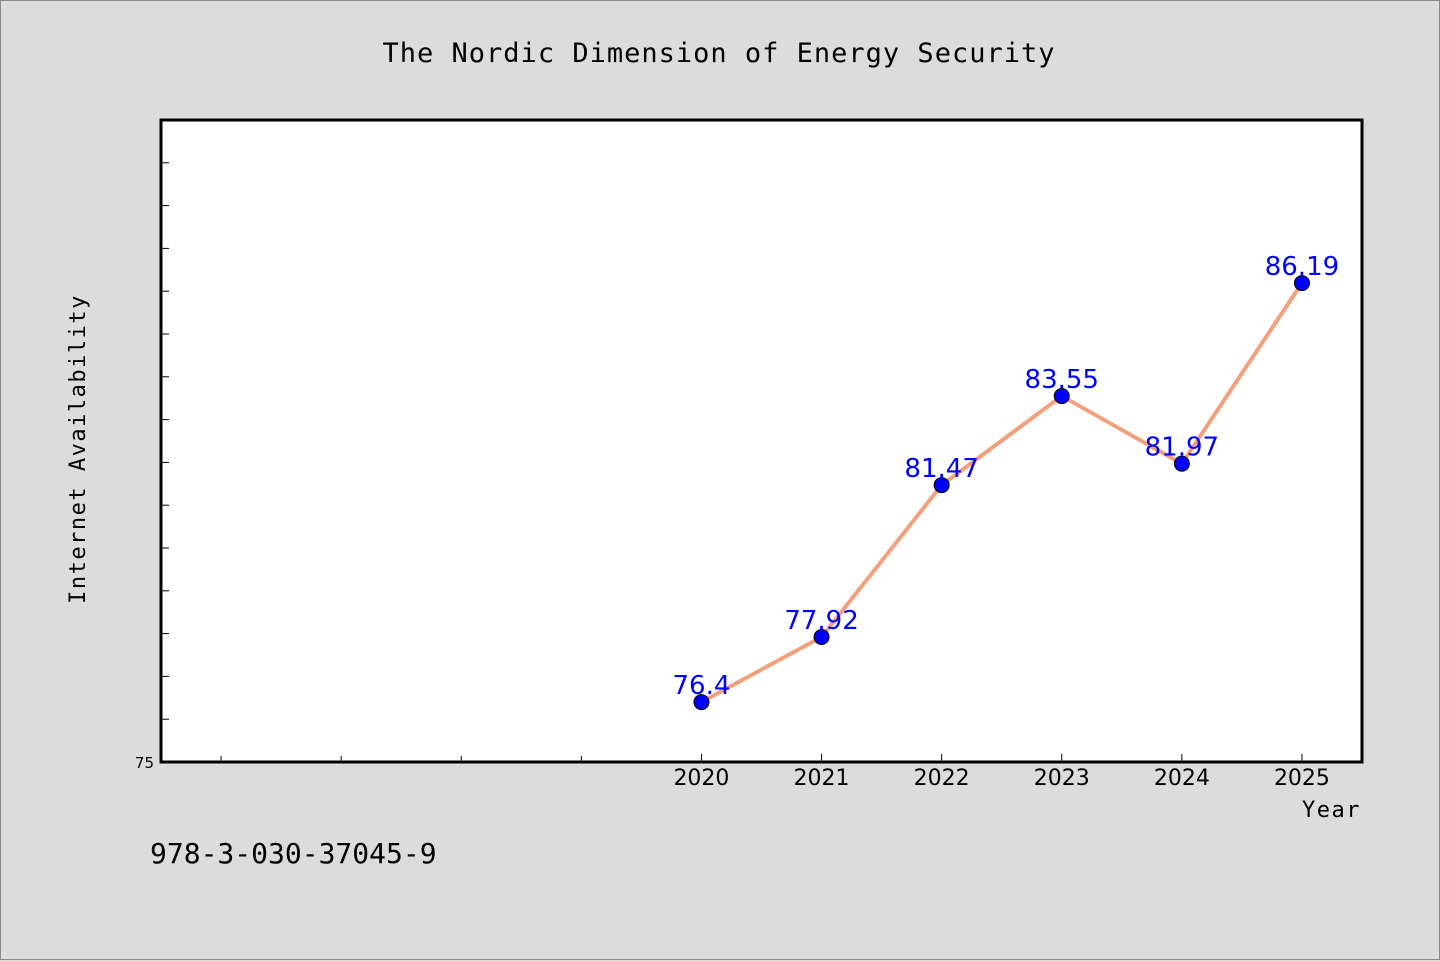 This screenshot has height=961, width=1440. I want to click on y-axis-label: Internet Availability, so click(78, 449).